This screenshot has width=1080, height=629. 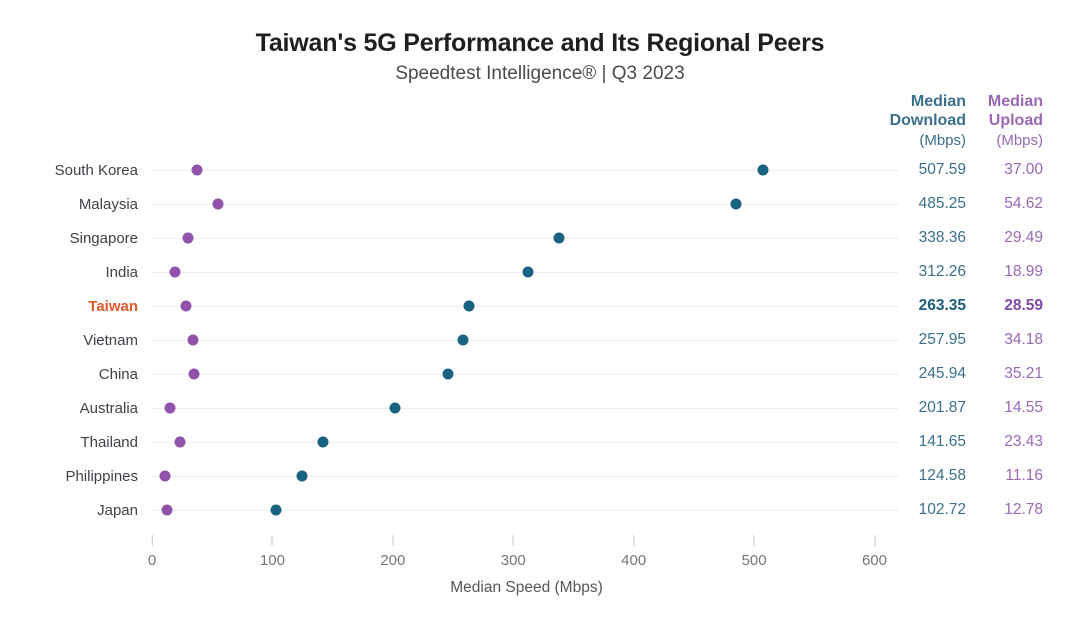 What do you see at coordinates (272, 560) in the screenshot?
I see `tick-label: 100` at bounding box center [272, 560].